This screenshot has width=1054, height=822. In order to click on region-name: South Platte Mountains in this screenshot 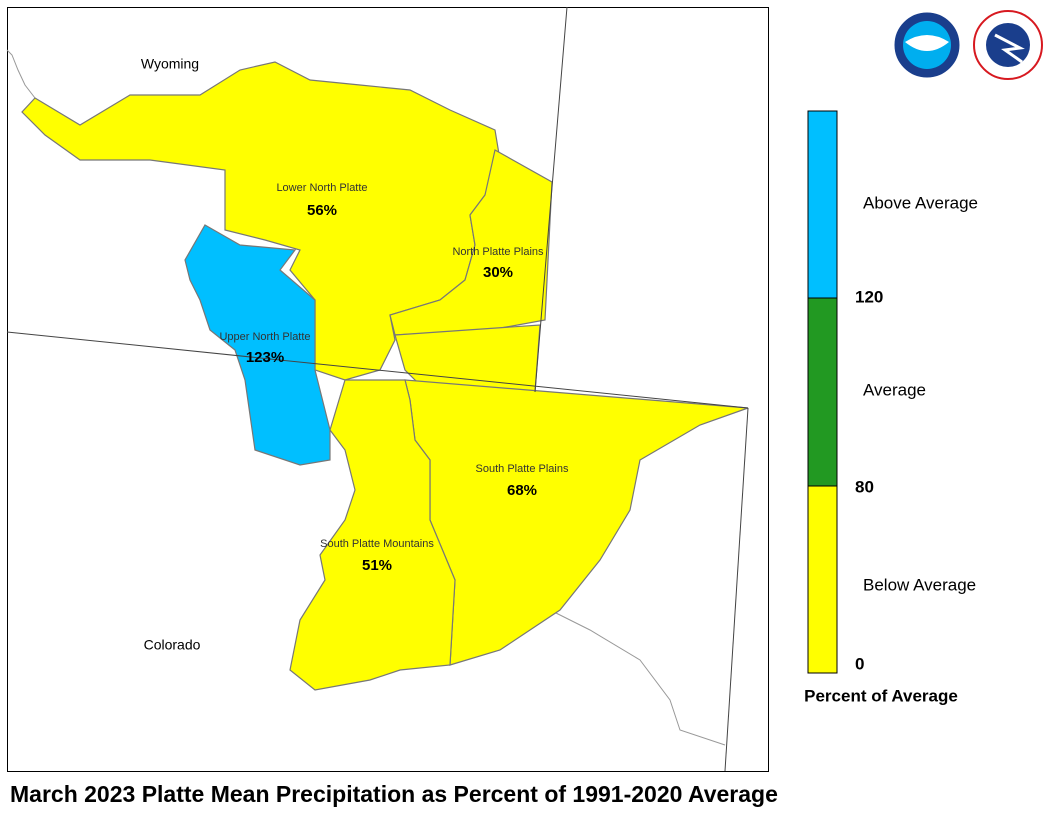, I will do `click(377, 544)`.